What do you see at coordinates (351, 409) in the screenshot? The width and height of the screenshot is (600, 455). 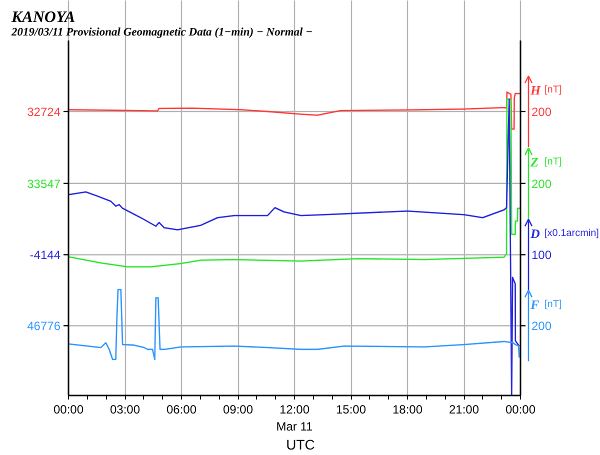 I see `x-tick-label: 15:00` at bounding box center [351, 409].